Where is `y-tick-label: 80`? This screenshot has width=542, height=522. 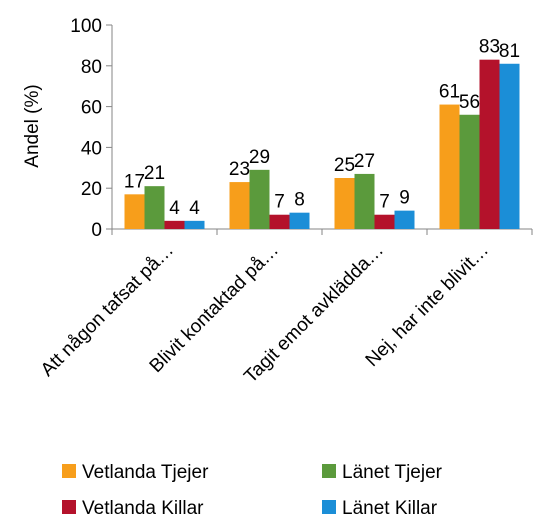
y-tick-label: 80 is located at coordinates (91, 67).